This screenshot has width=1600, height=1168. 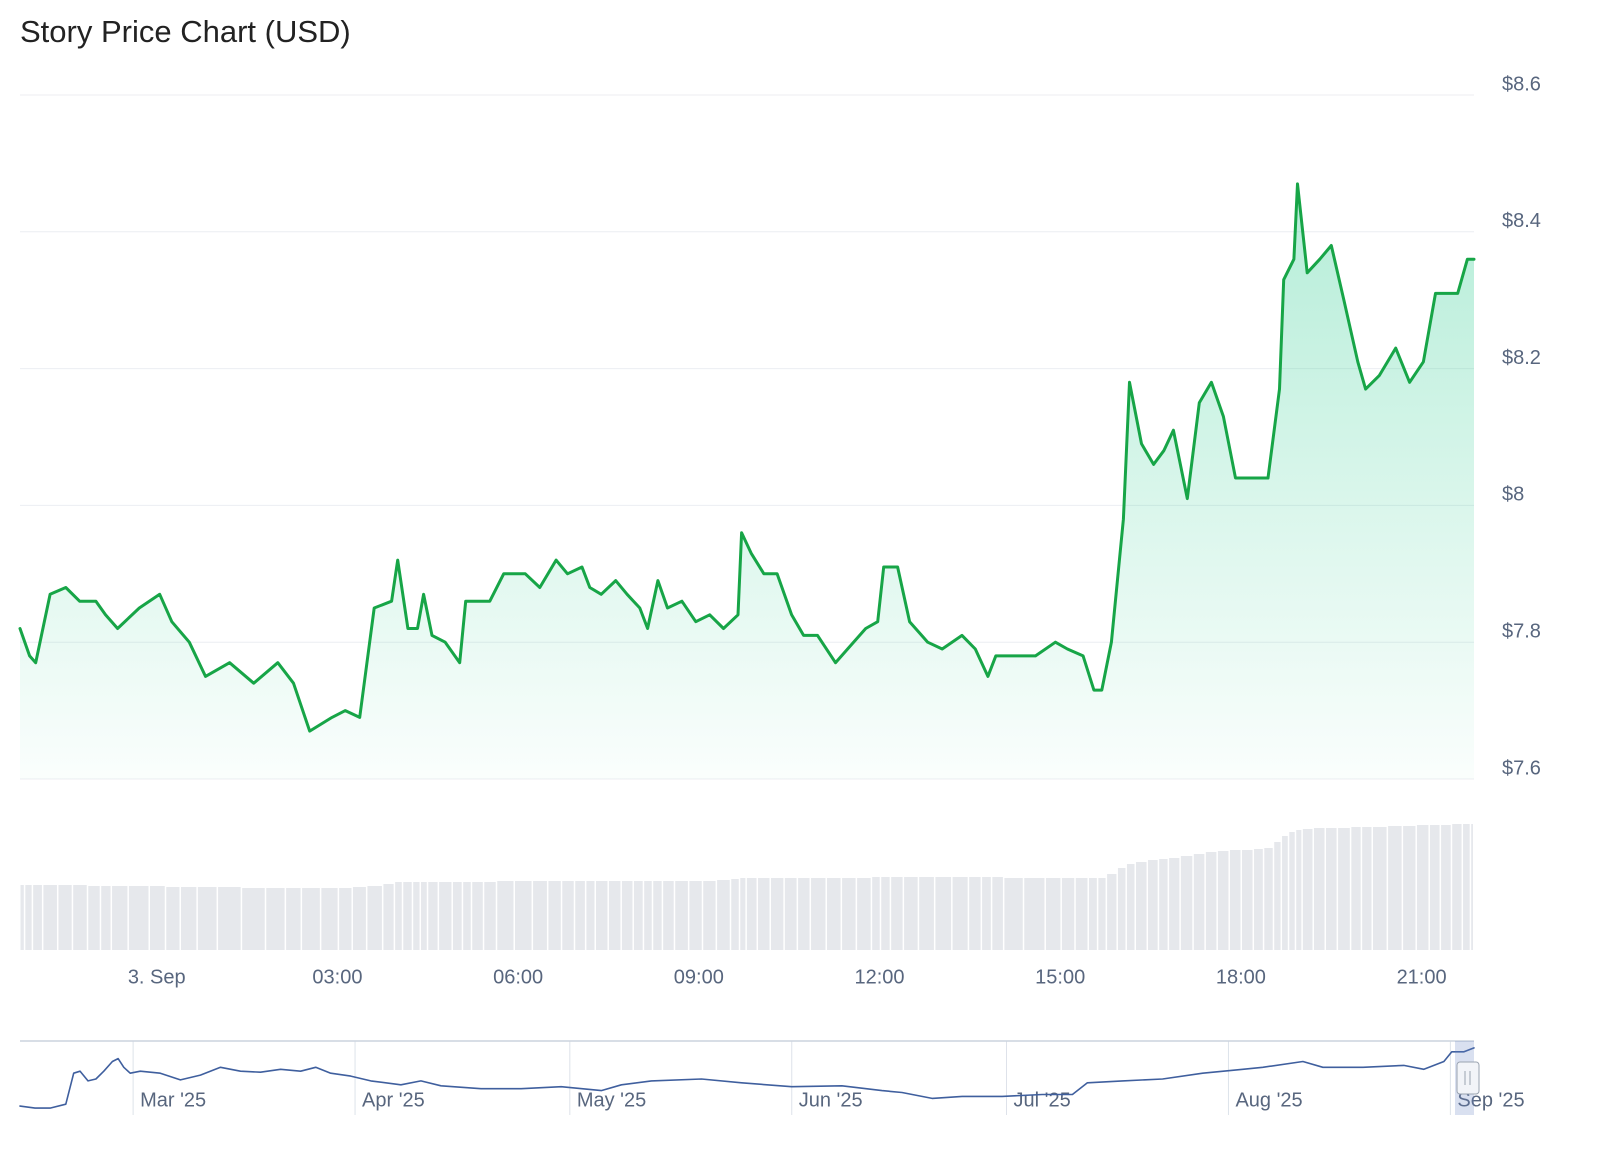 I want to click on x-tick-label: 09:00, so click(x=699, y=977).